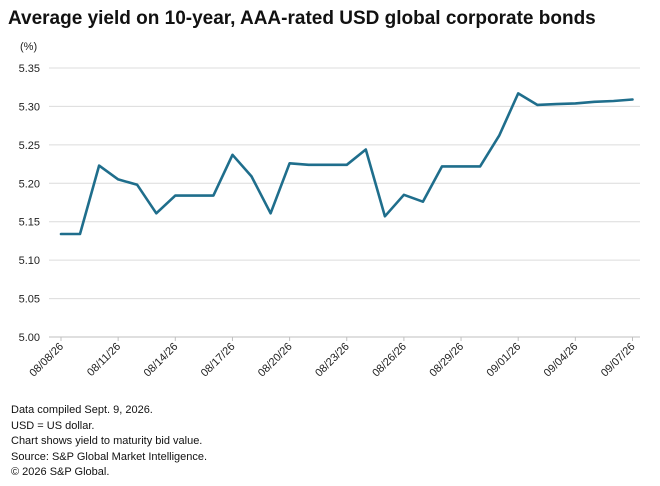  I want to click on x-tick-label: 08/29/26, so click(446, 360).